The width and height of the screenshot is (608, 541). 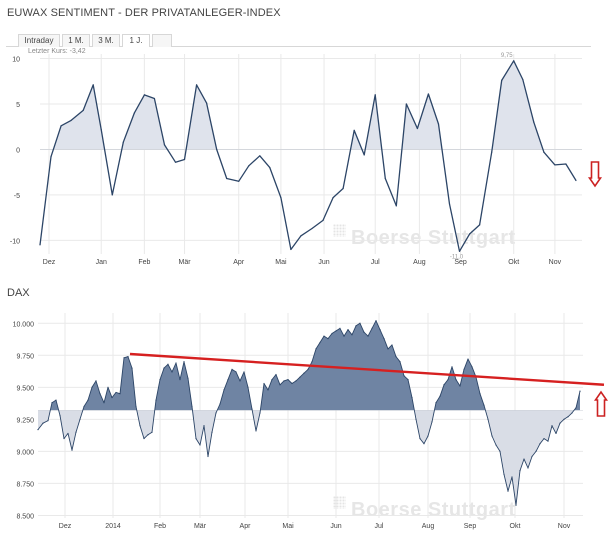 I want to click on x-tick-label: Aug, so click(x=419, y=262).